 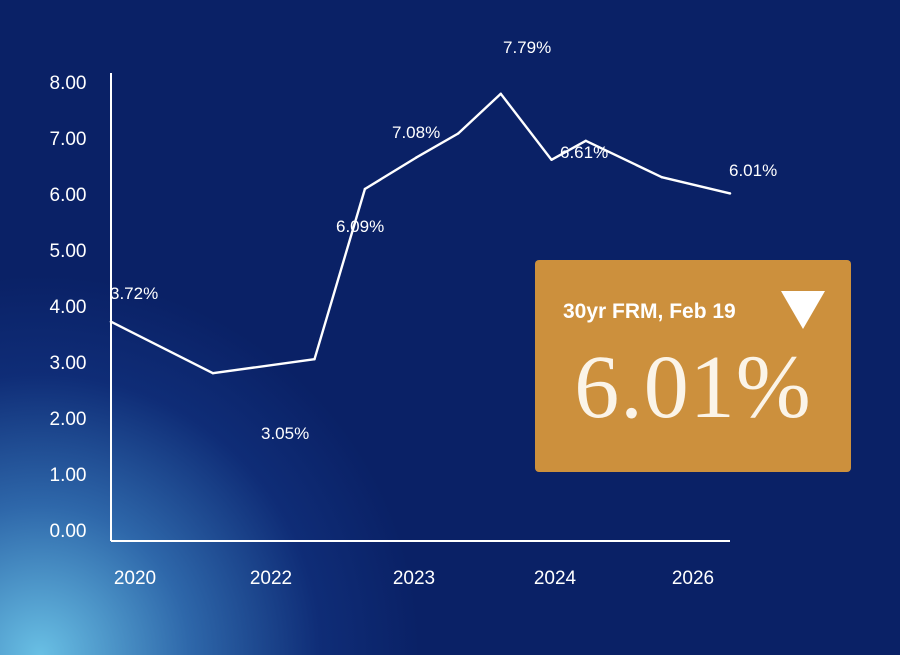 What do you see at coordinates (285, 433) in the screenshot?
I see `data-label: 3.05%` at bounding box center [285, 433].